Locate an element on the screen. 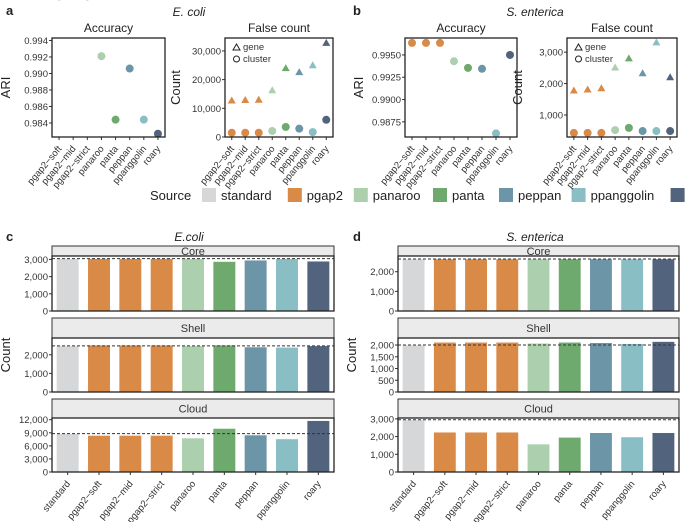  facet-label: Shell is located at coordinates (193, 329).